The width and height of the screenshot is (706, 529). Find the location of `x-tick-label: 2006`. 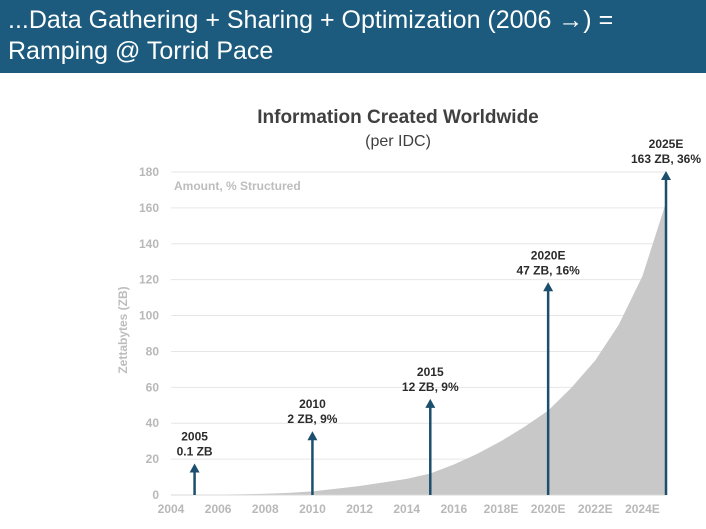

x-tick-label: 2006 is located at coordinates (218, 509).